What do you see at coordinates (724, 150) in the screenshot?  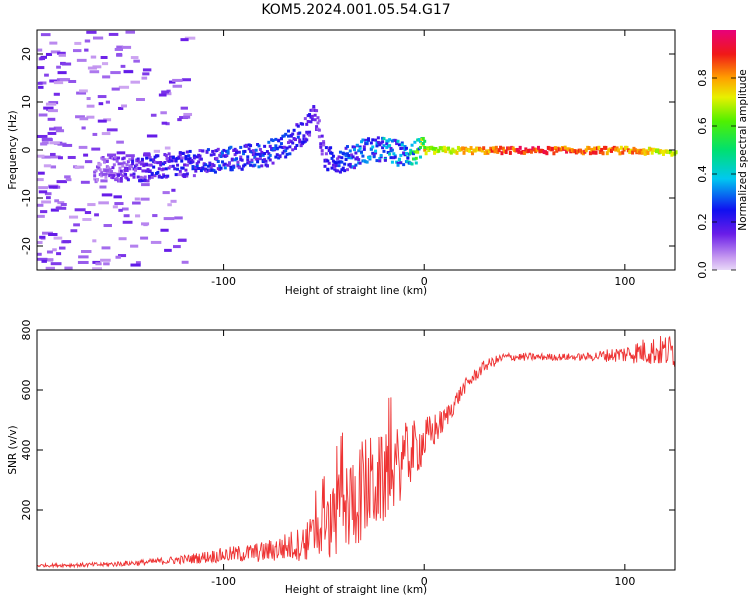 I see `colorbar-gradient` at bounding box center [724, 150].